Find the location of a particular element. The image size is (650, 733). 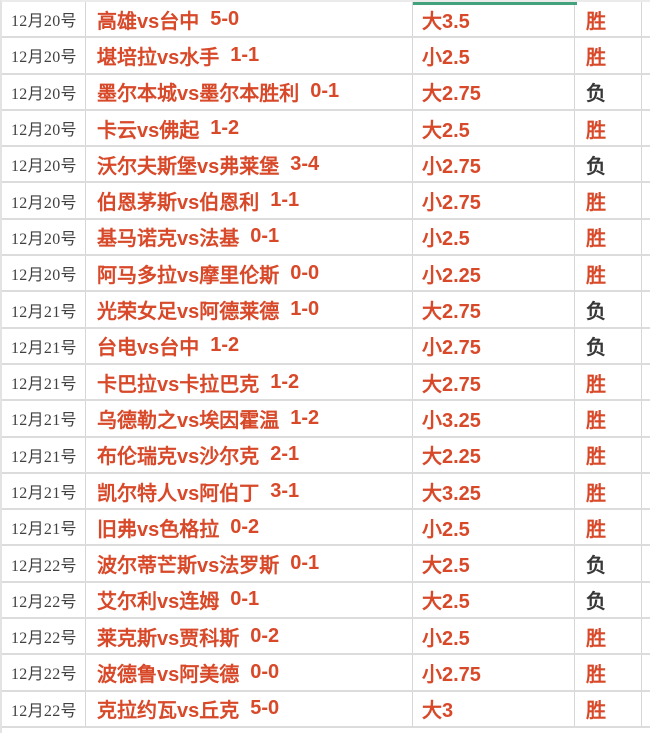

match-cell: 卡云vs佛起 1-2 is located at coordinates (249, 128).